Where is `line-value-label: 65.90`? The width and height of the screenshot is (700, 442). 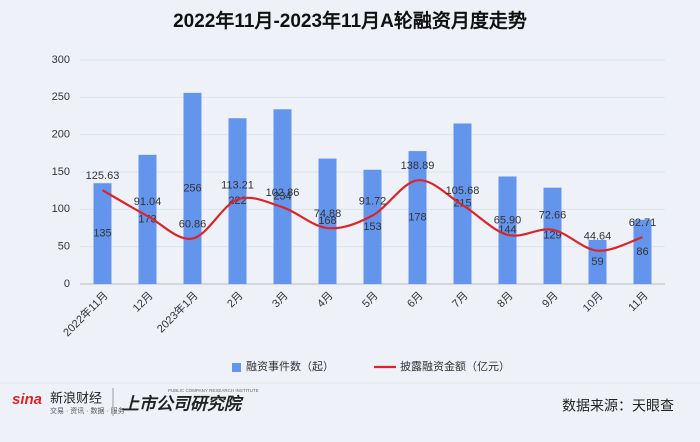
line-value-label: 65.90 is located at coordinates (508, 221).